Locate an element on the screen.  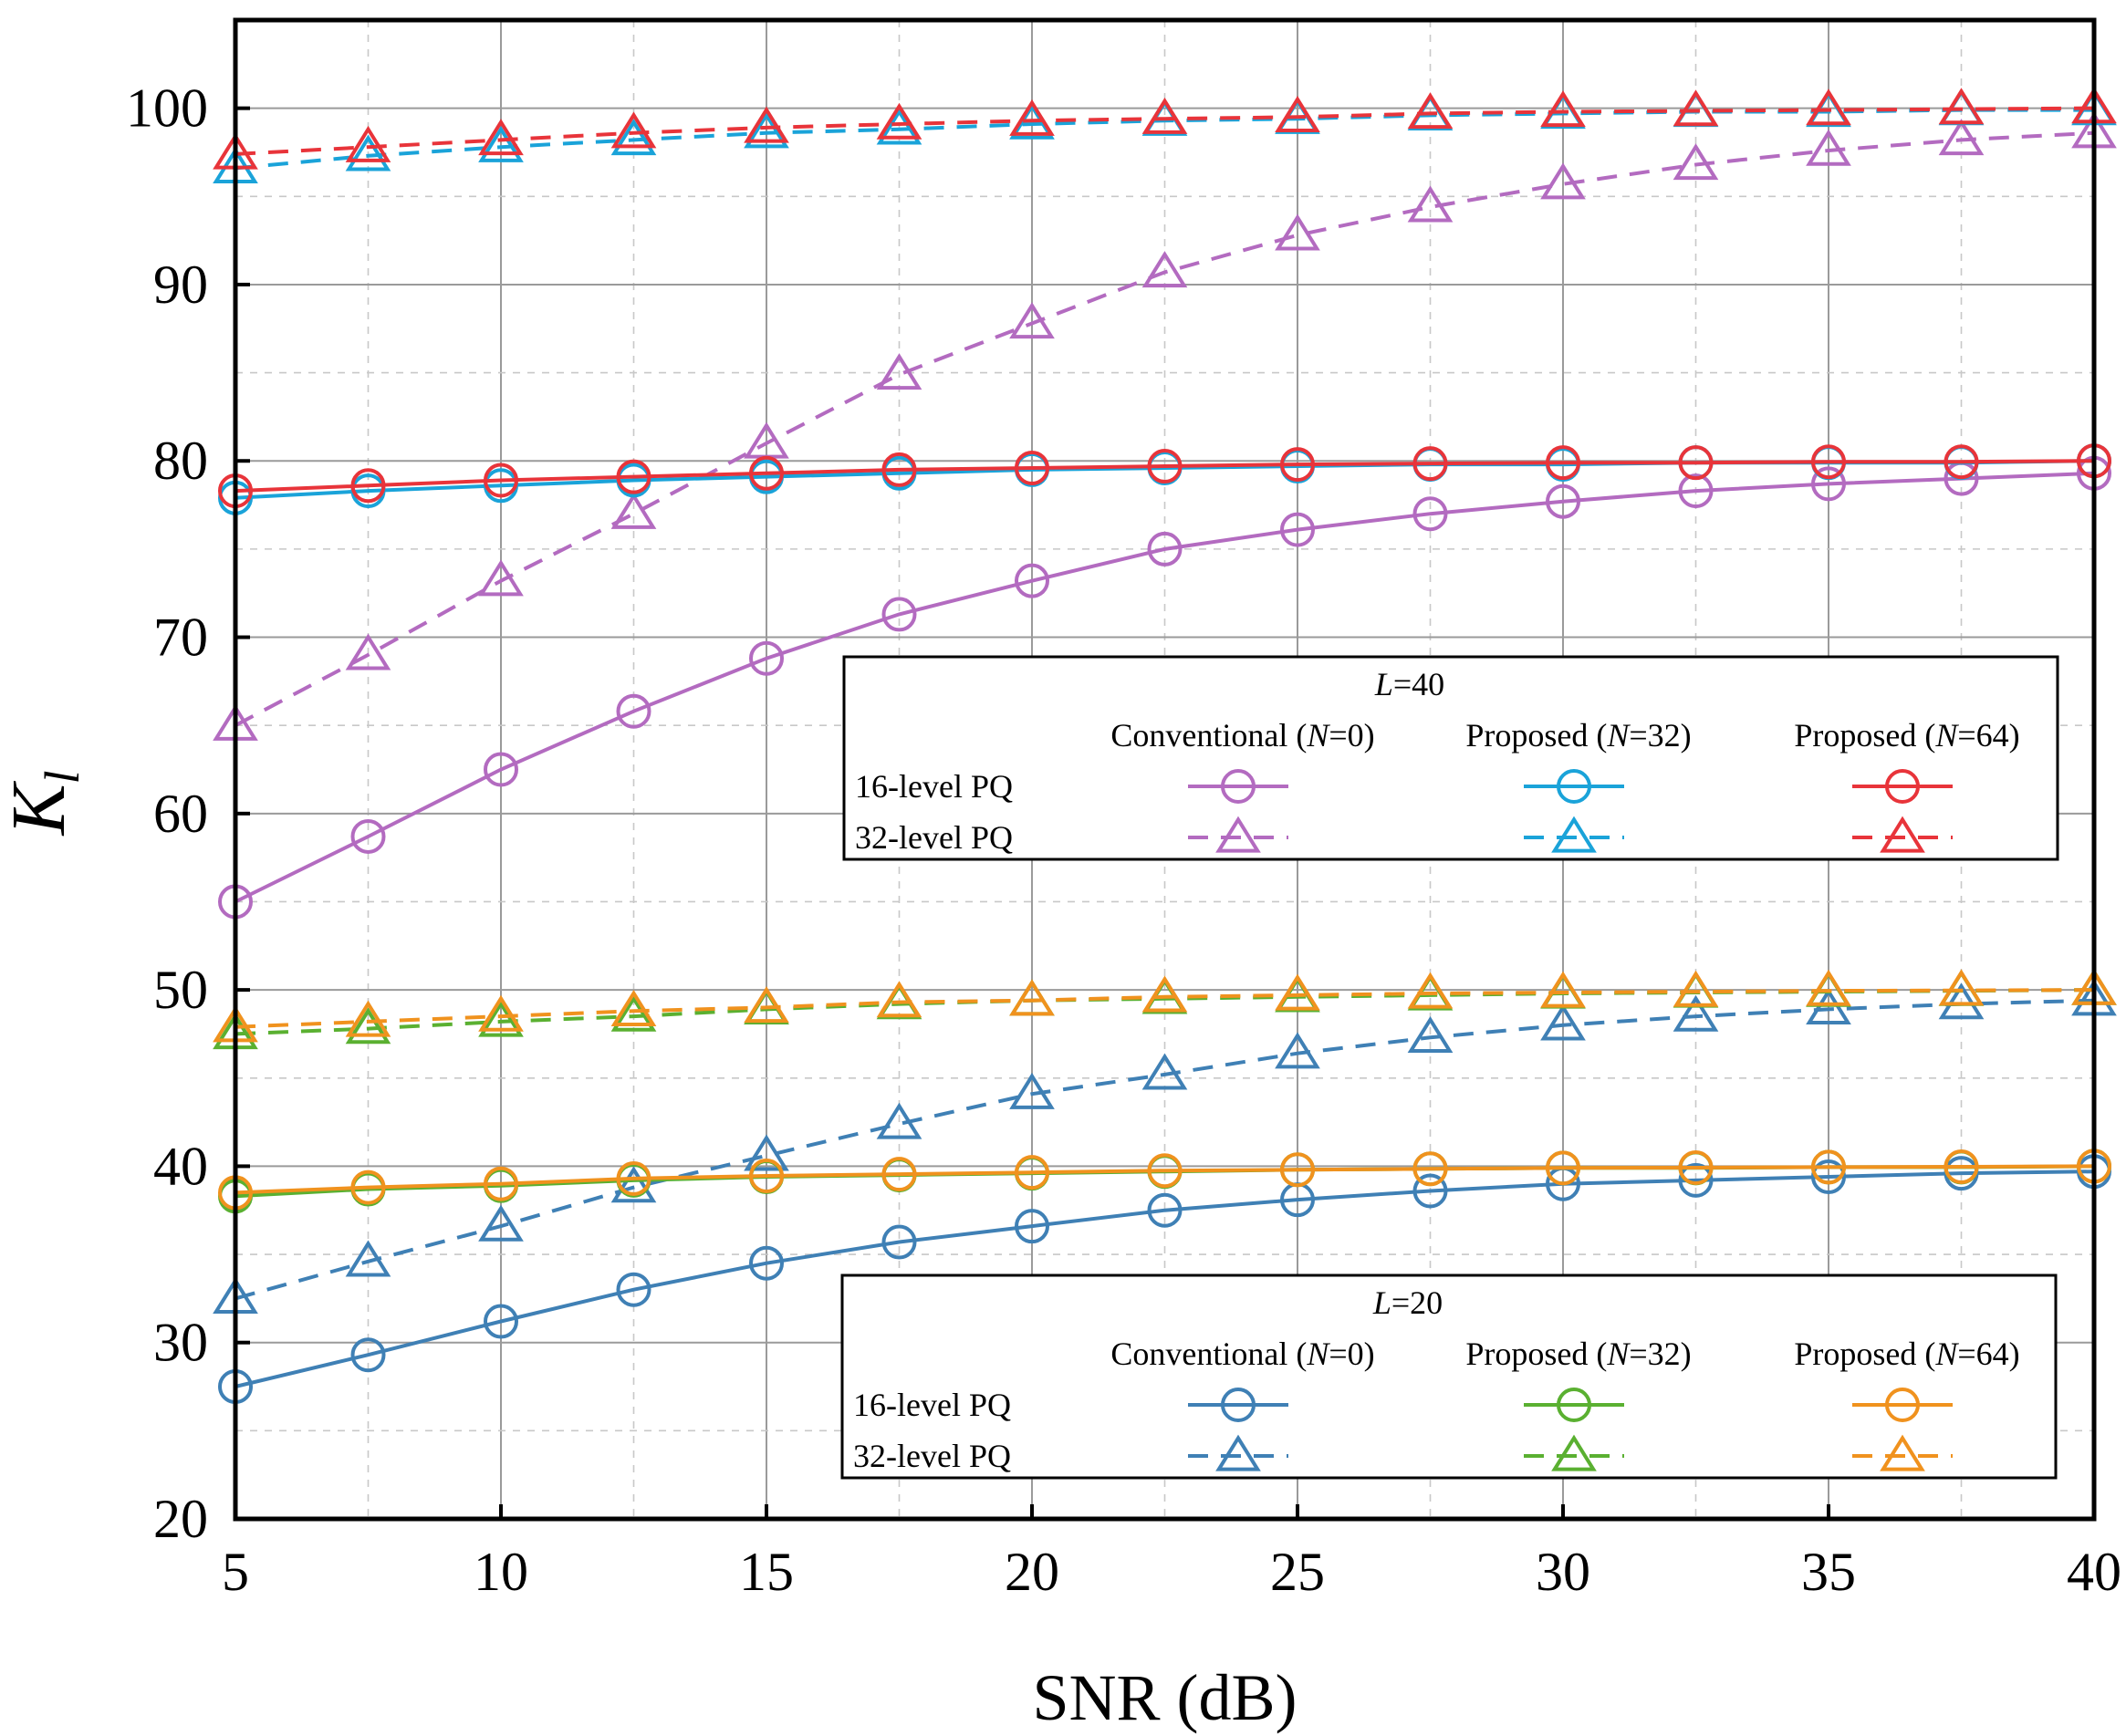
x-tick-label: 30 is located at coordinates (1563, 1572).